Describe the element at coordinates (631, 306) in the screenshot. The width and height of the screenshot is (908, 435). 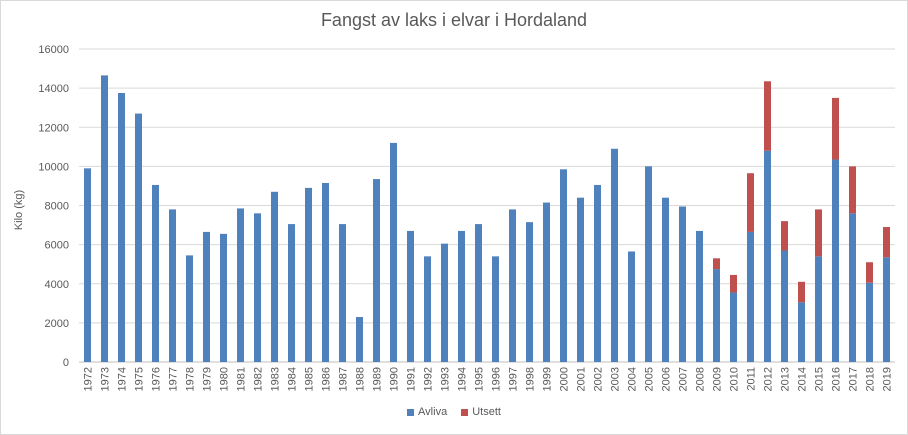
I see `bar-avliva-2004` at that location.